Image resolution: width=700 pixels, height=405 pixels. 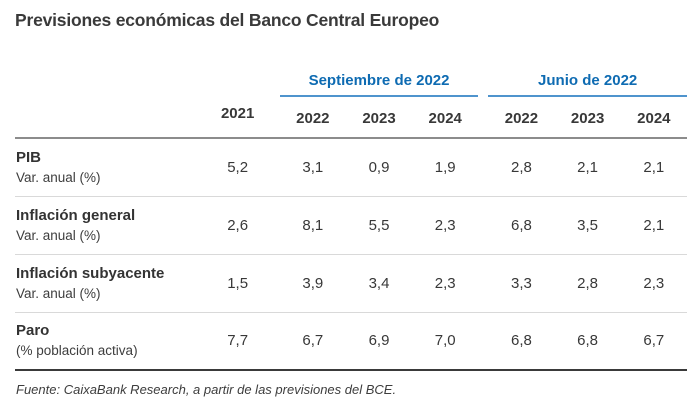 I want to click on year-header-2021: 2021, so click(x=237, y=113).